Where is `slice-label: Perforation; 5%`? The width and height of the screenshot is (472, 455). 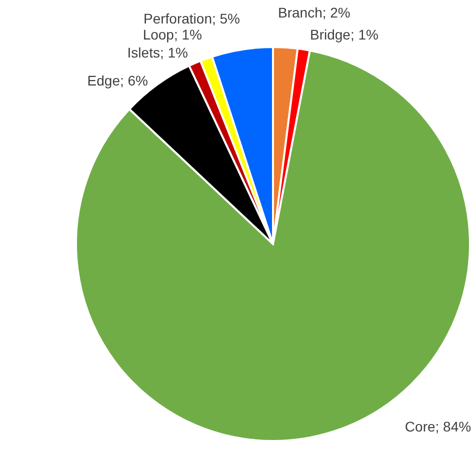
slice-label: Perforation; 5% is located at coordinates (192, 18).